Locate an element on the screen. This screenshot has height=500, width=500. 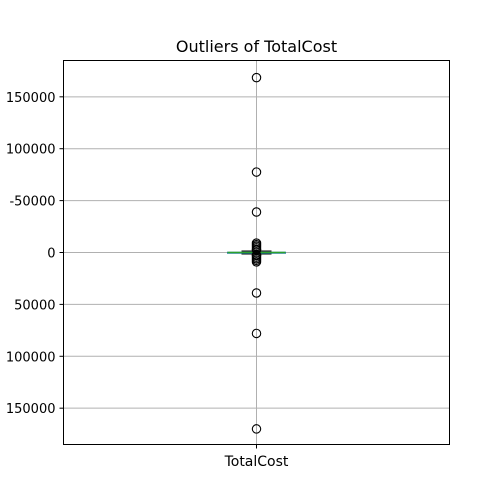
chart-title: Outliers of TotalCost is located at coordinates (256, 46).